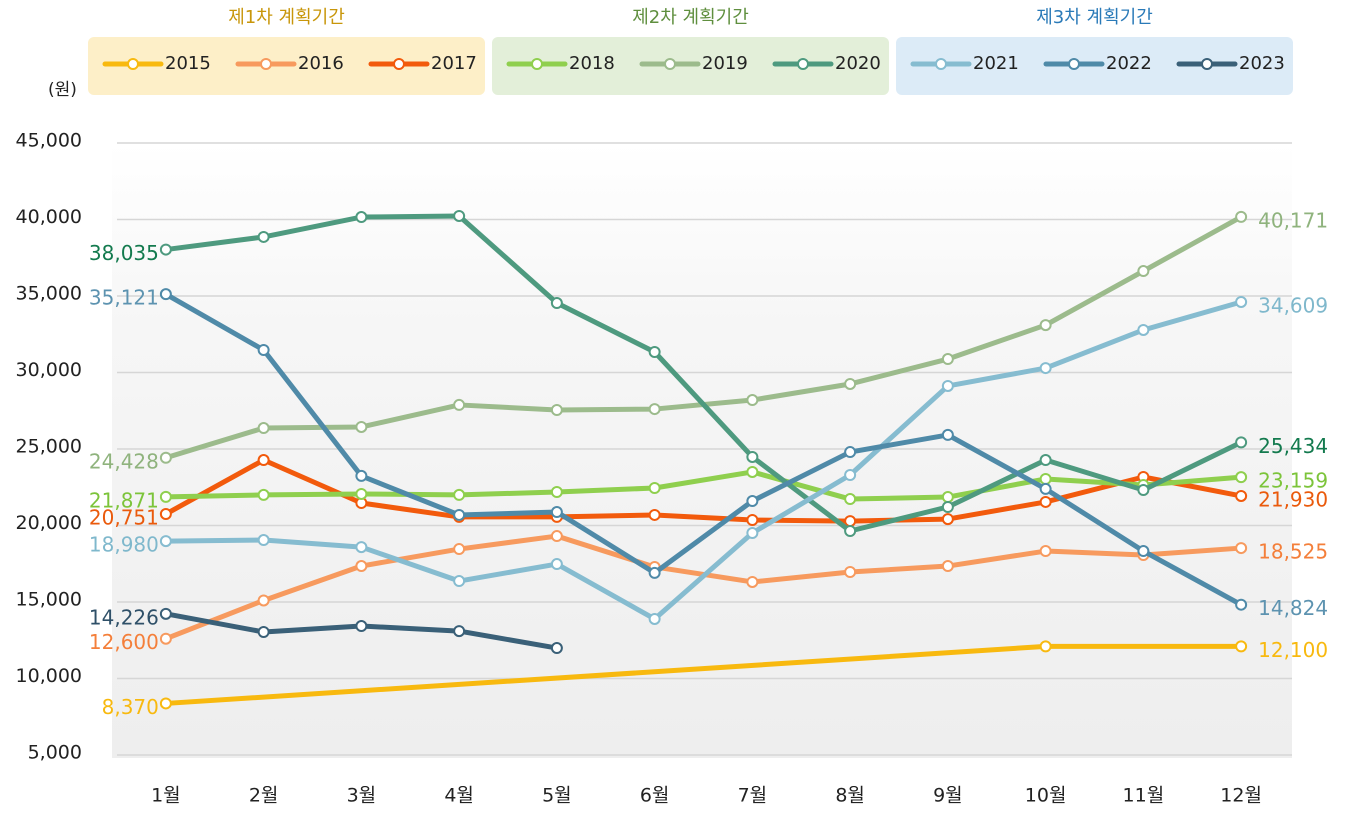 This screenshot has height=814, width=1347. I want to click on data-label: 14,824, so click(1293, 608).